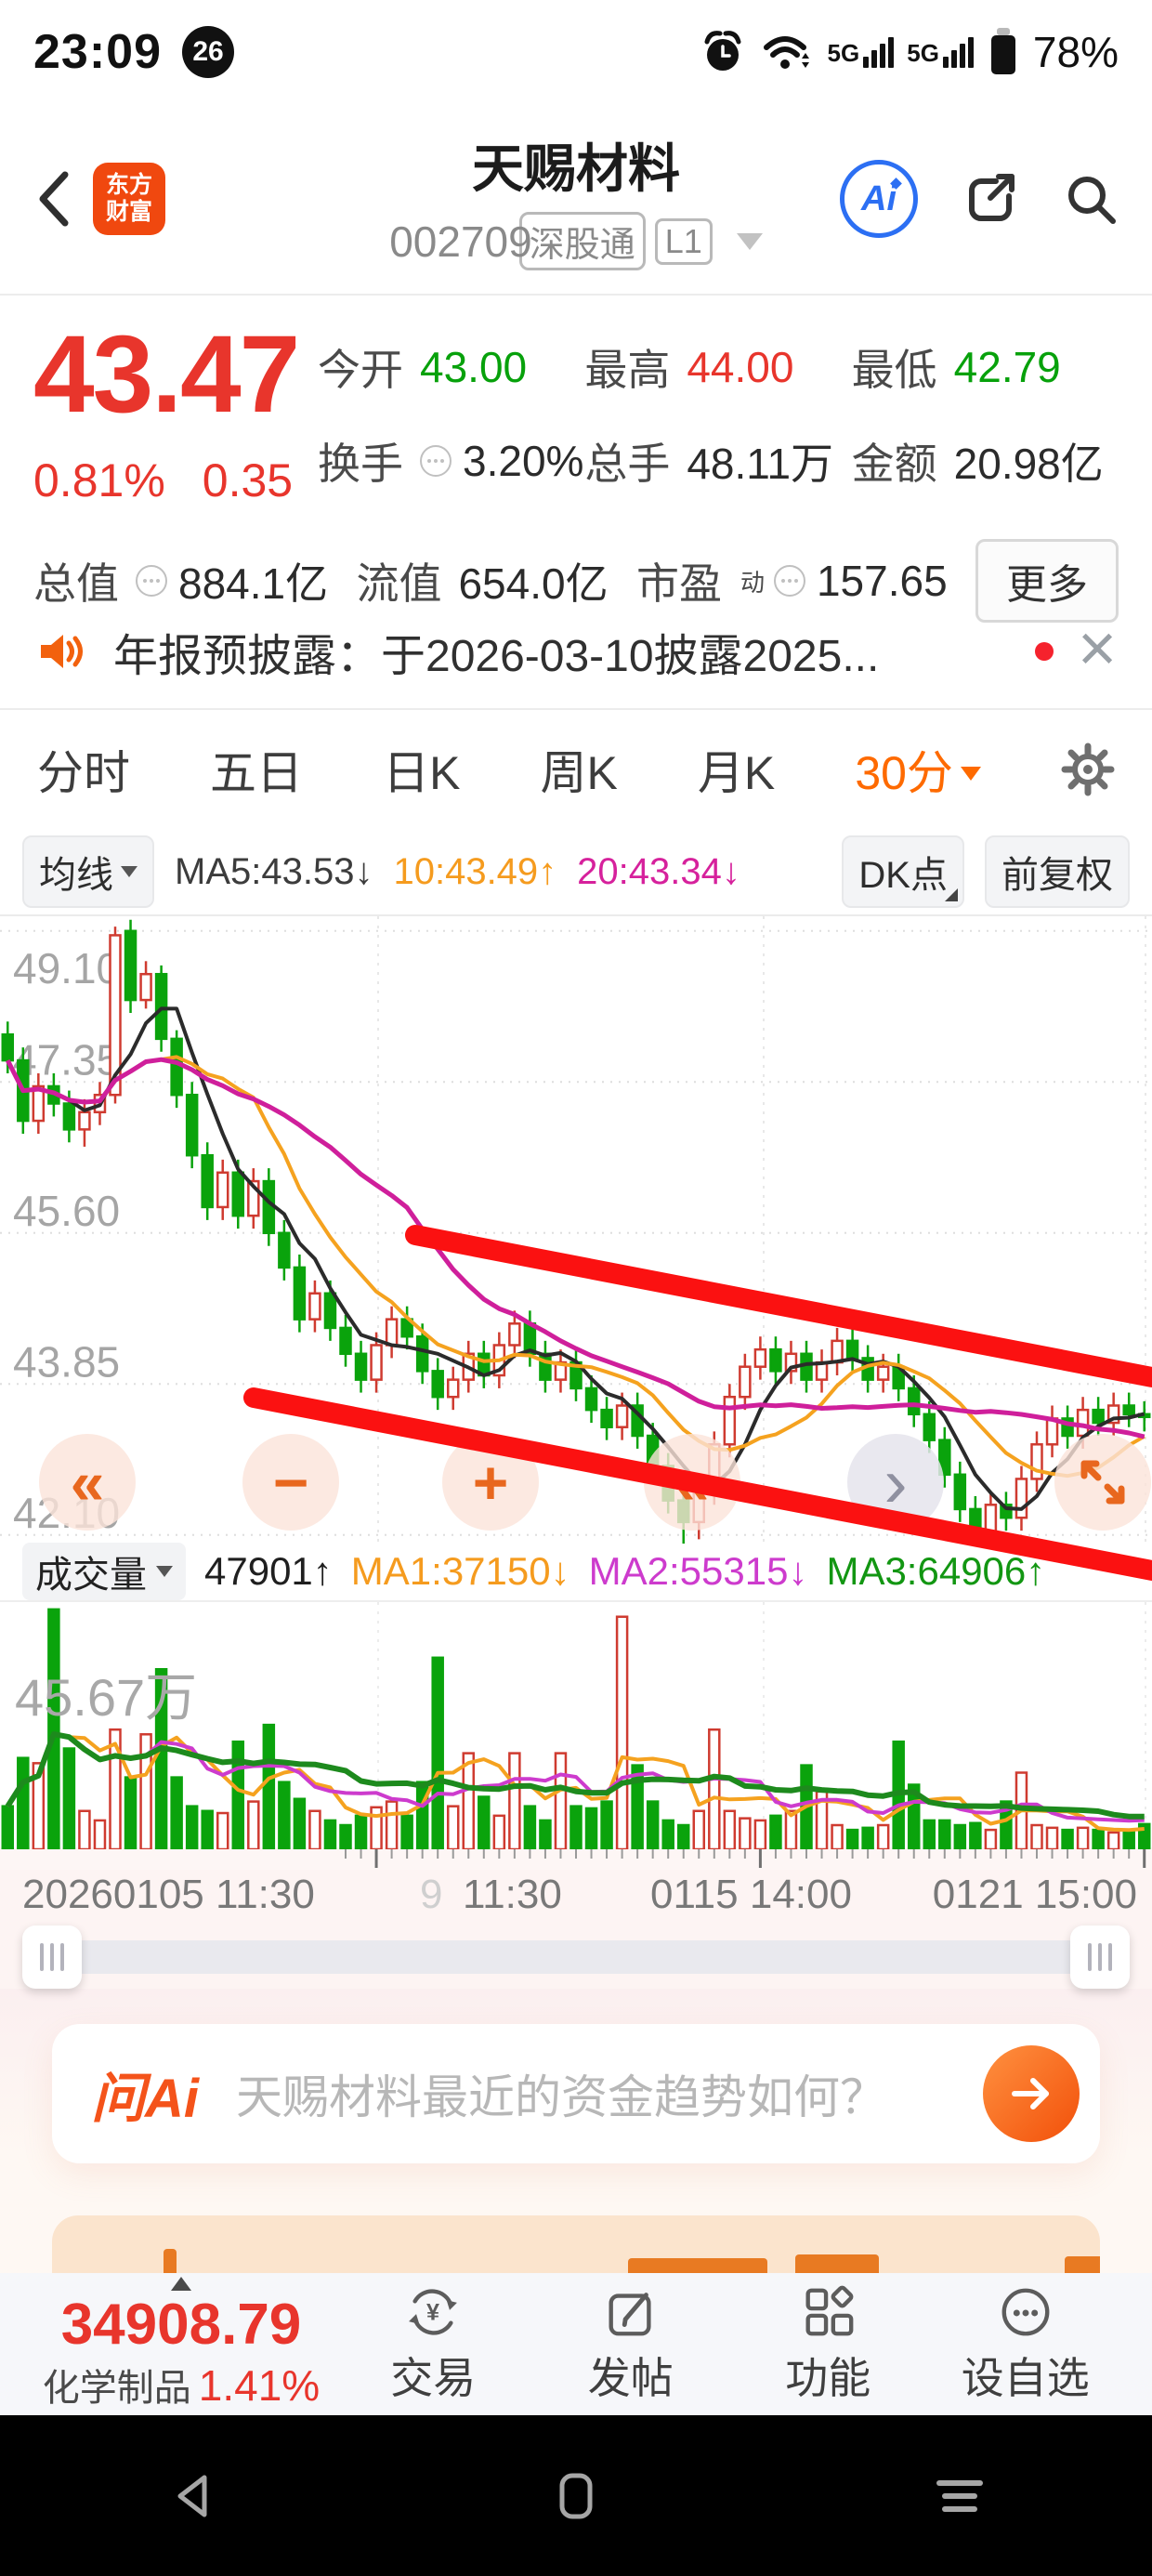 This screenshot has height=2576, width=1152. I want to click on android-recents-button, so click(960, 2495).